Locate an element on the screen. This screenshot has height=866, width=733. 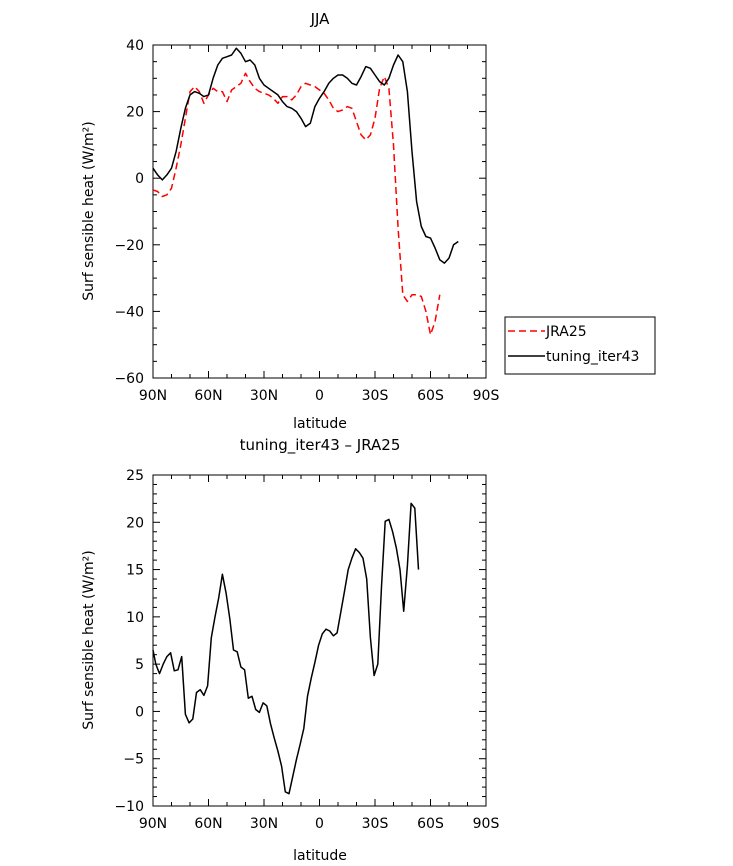
legend-label-jra25: JRA25 is located at coordinates (566, 332).